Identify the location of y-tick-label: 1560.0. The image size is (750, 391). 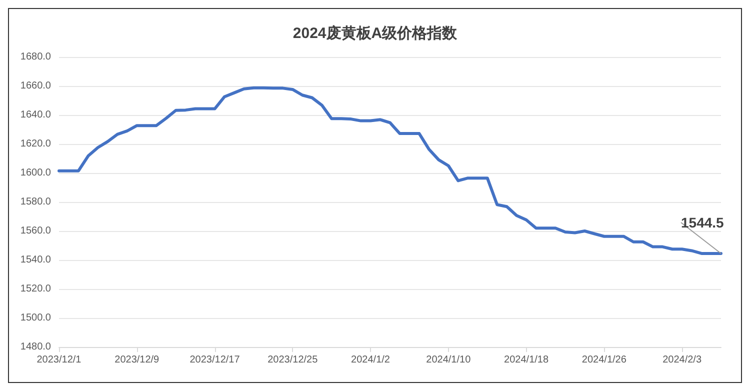
(36, 231).